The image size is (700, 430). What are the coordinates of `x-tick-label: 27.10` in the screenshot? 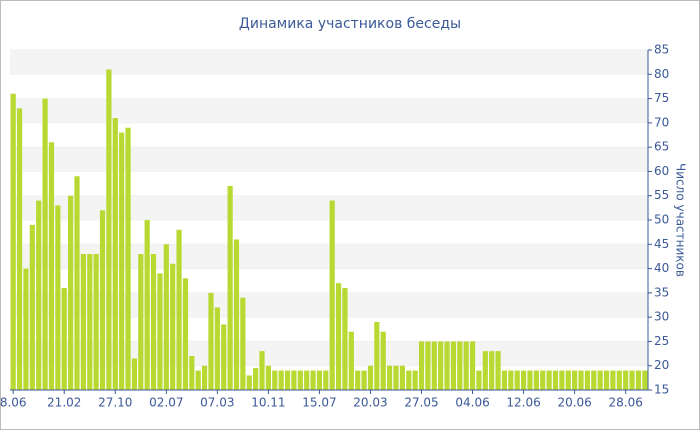 It's located at (115, 403).